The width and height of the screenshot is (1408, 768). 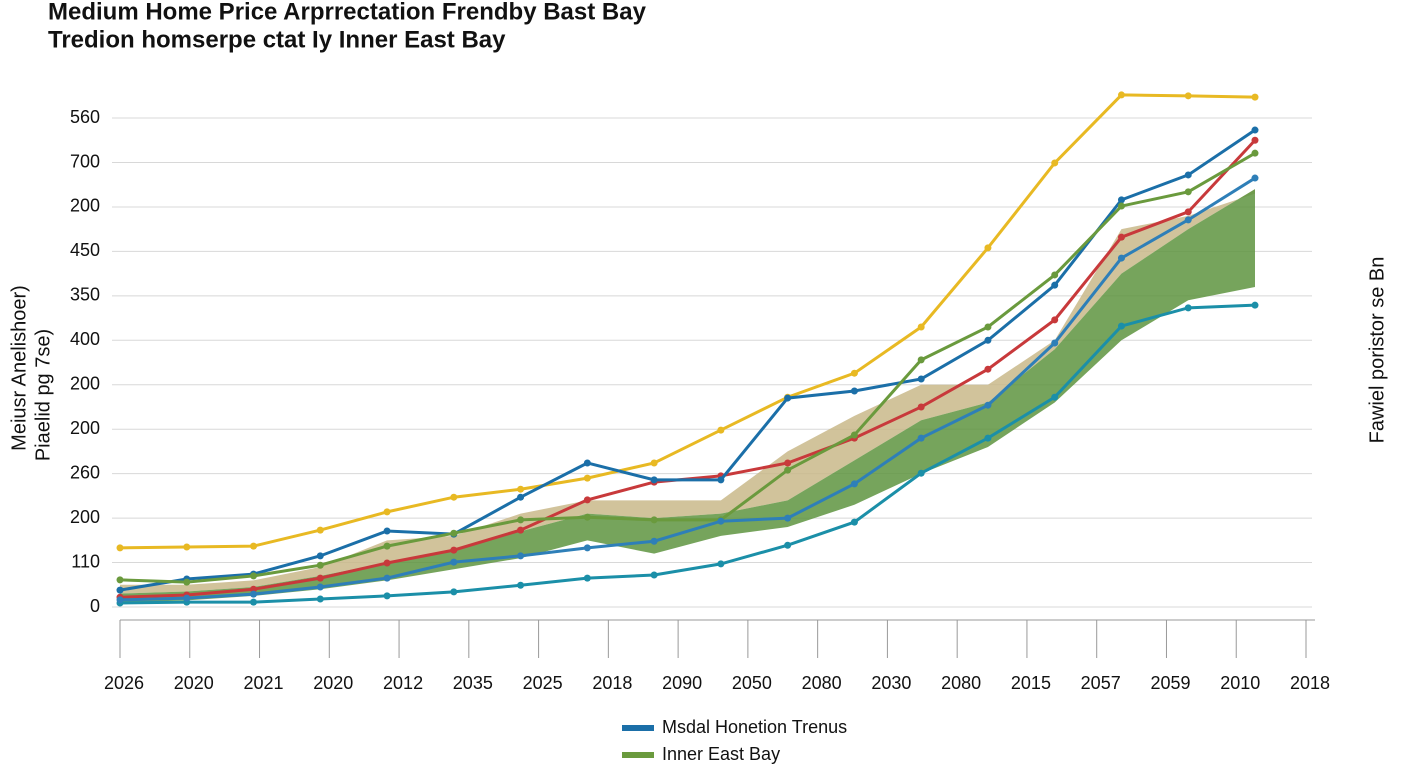 I want to click on chart-subtitle: Tredion homserpe ctat Iy Inner East Bay, so click(x=277, y=39).